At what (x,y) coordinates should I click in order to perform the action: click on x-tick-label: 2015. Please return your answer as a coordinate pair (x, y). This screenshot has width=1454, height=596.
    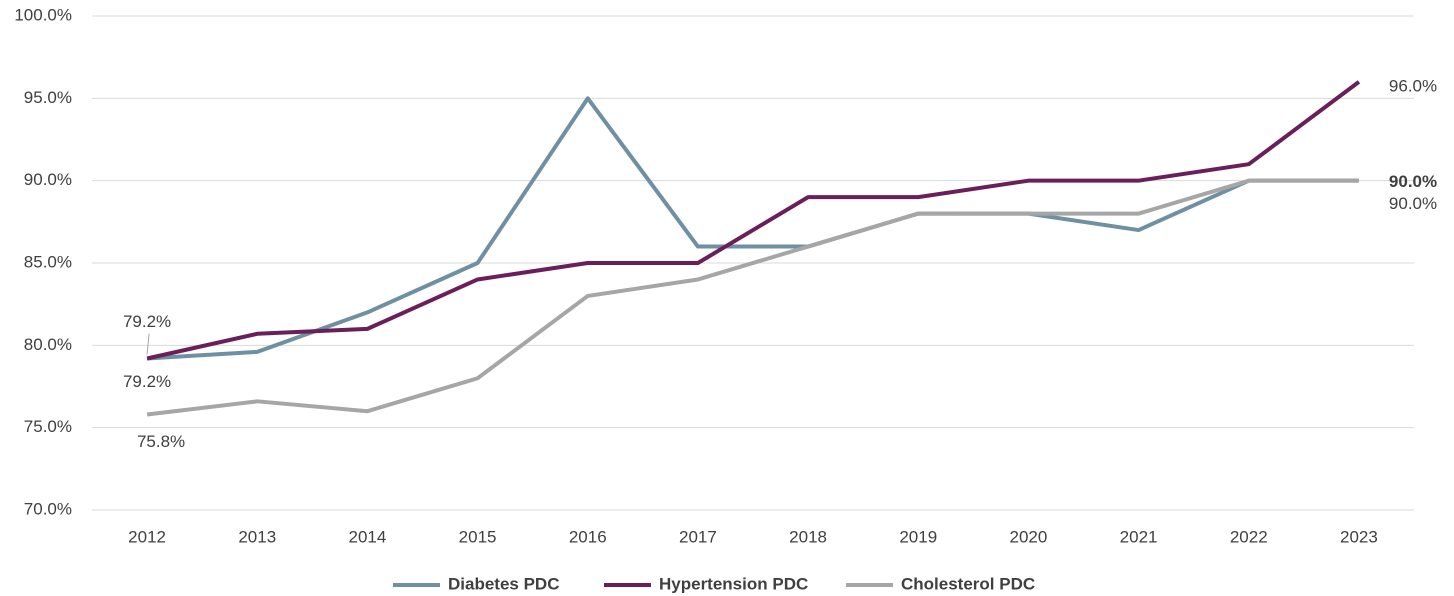
    Looking at the image, I should click on (478, 536).